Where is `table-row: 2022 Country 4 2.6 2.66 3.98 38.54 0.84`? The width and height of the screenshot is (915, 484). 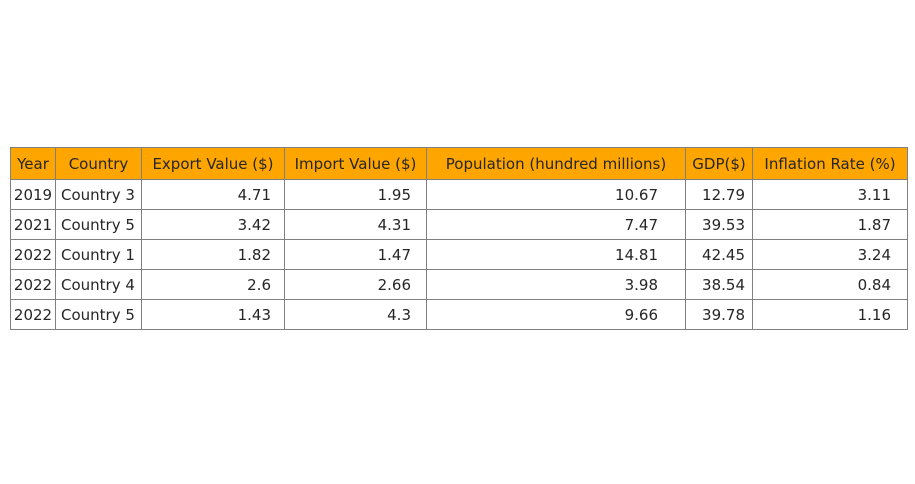 table-row: 2022 Country 4 2.6 2.66 3.98 38.54 0.84 is located at coordinates (459, 284).